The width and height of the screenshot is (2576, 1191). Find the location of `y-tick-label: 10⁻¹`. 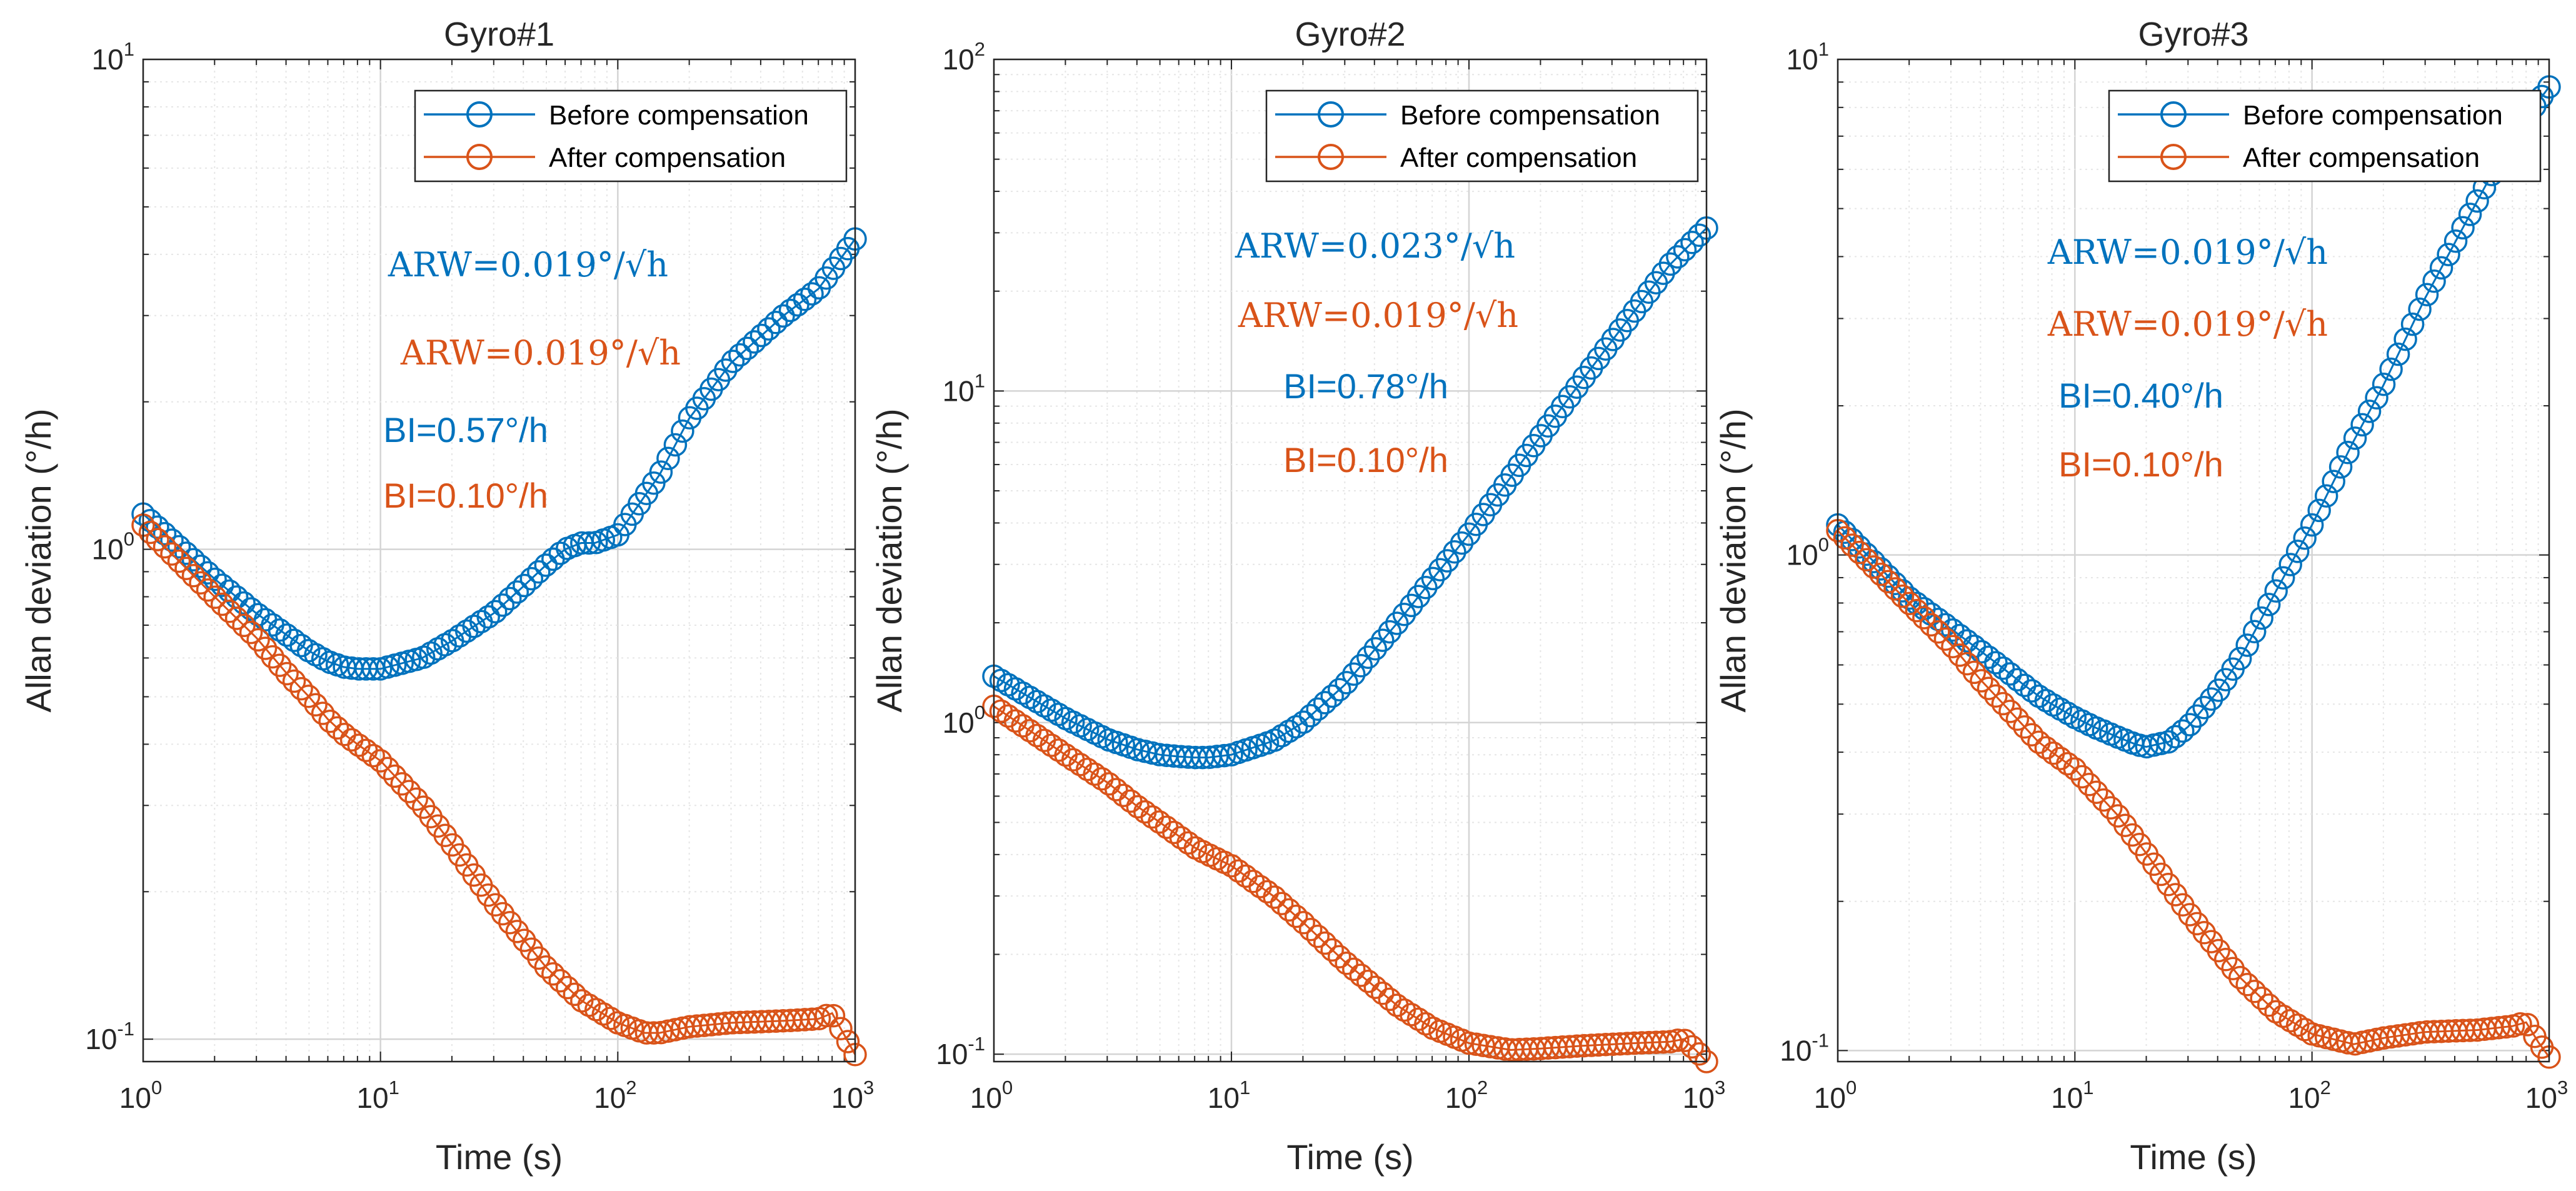

y-tick-label: 10⁻¹ is located at coordinates (960, 1051).